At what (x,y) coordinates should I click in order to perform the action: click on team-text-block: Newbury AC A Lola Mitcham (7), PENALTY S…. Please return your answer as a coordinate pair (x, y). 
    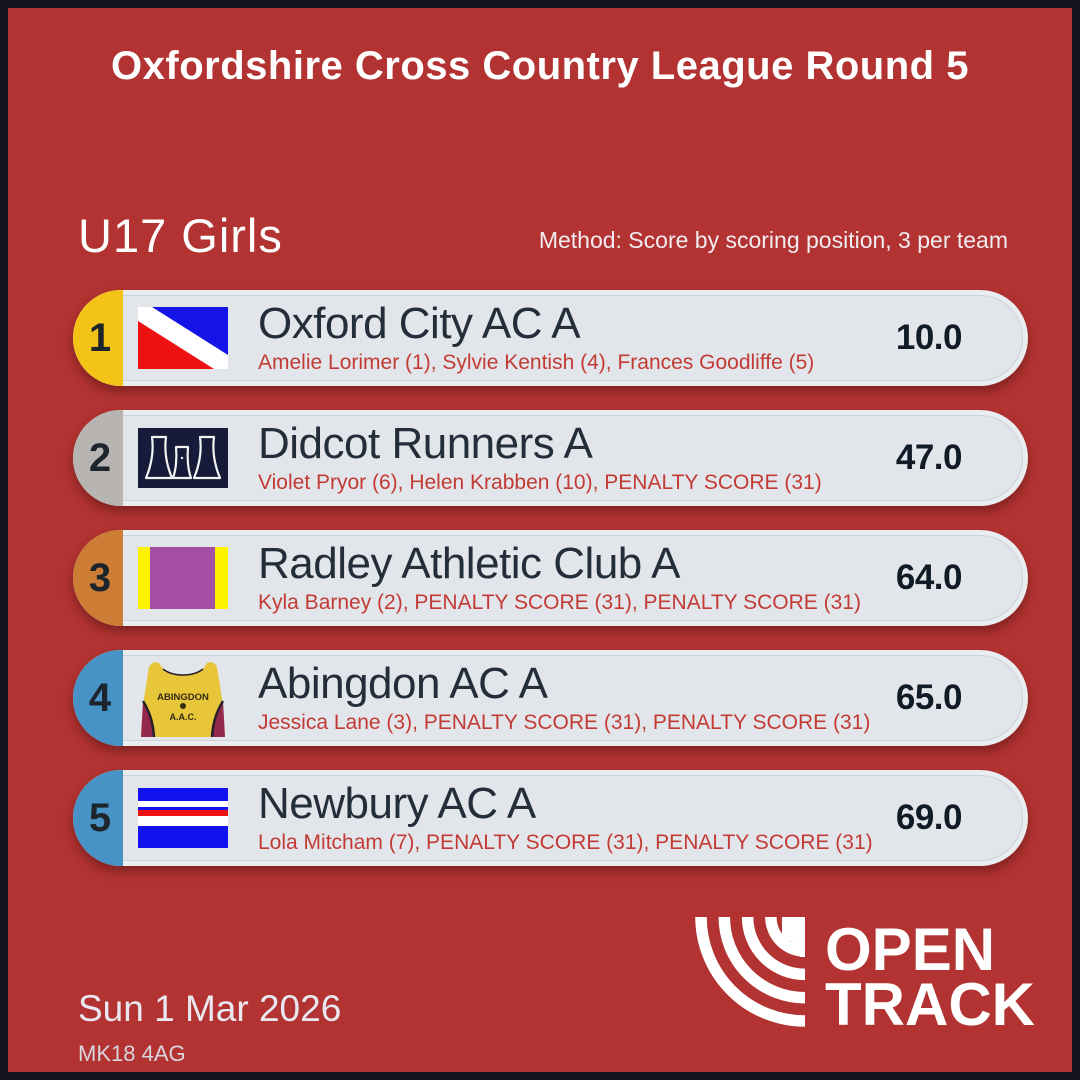
    Looking at the image, I should click on (565, 817).